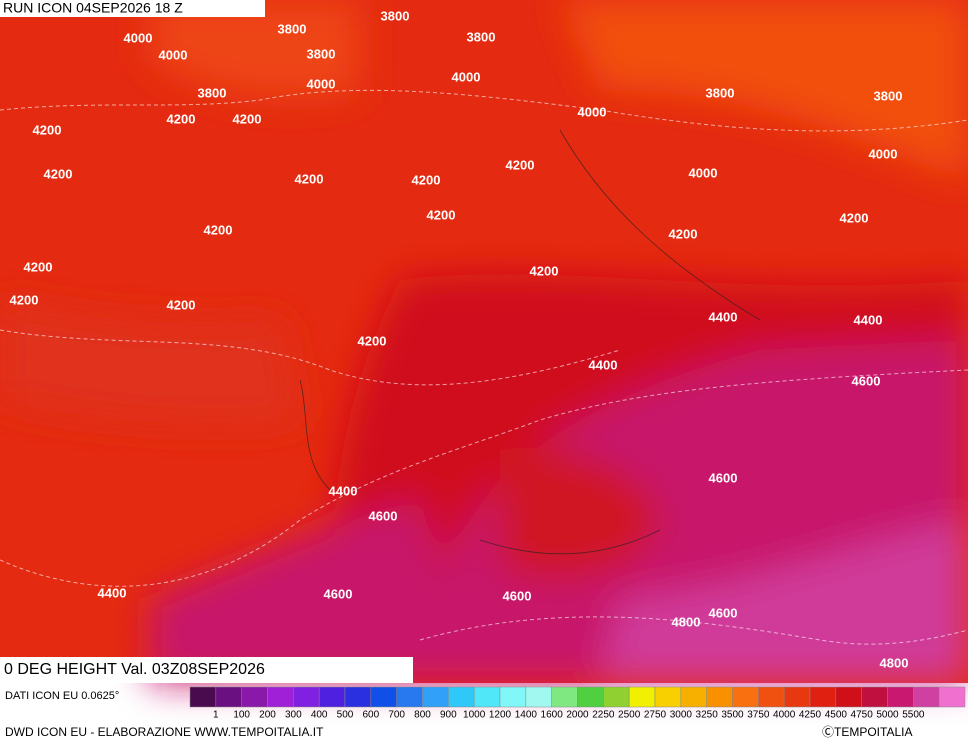 Image resolution: width=968 pixels, height=750 pixels. I want to click on colorbar-label: 4500, so click(836, 715).